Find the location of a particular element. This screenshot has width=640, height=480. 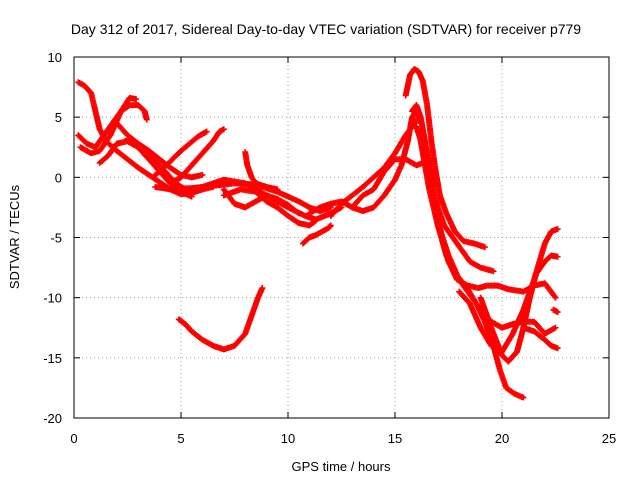

x-tick-label: 15 is located at coordinates (395, 438).